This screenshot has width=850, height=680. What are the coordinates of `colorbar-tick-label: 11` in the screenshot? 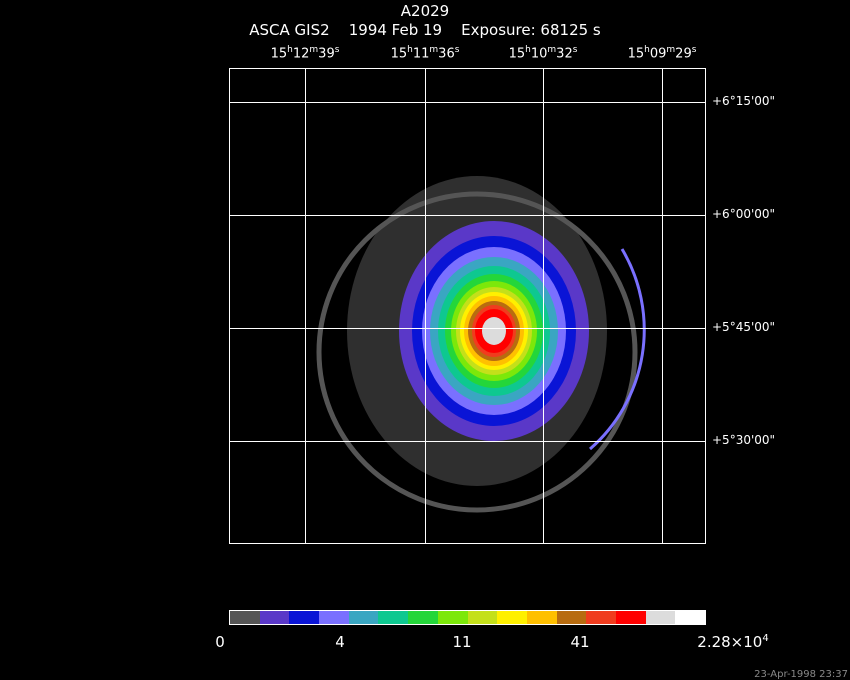 It's located at (462, 642).